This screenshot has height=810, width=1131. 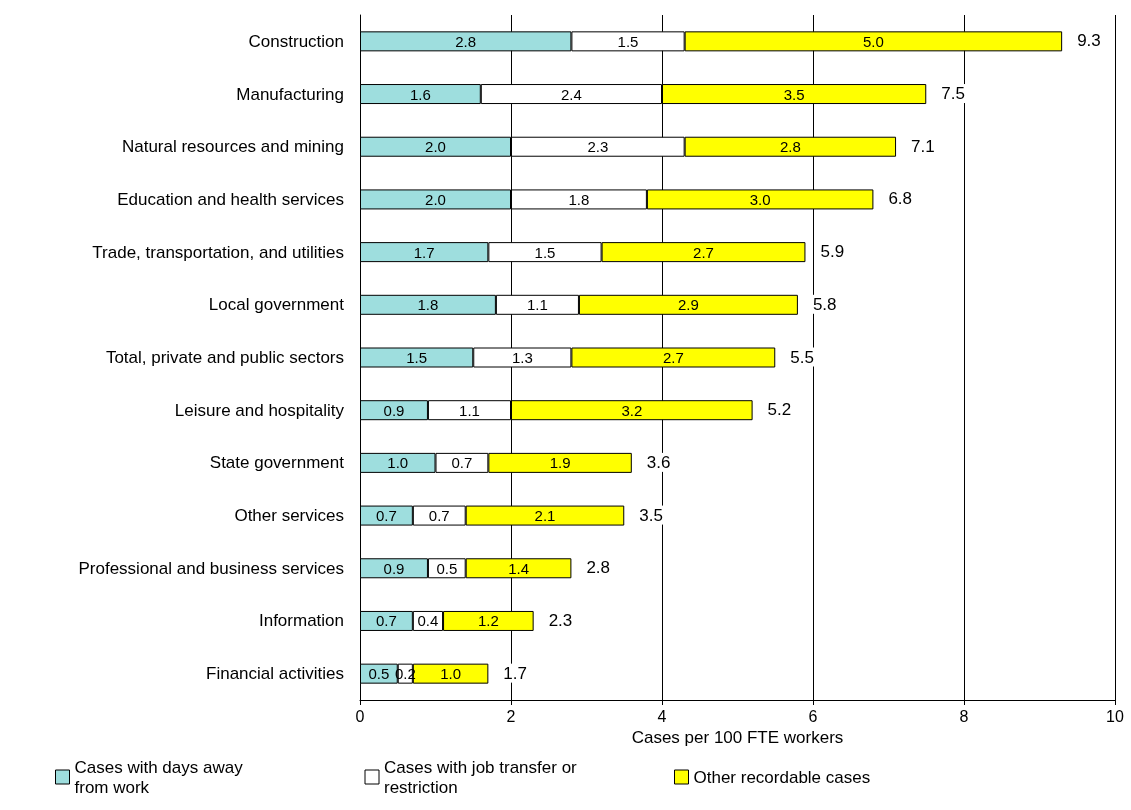 I want to click on y-tick-label: Trade, transportation, and utilities, so click(x=218, y=252).